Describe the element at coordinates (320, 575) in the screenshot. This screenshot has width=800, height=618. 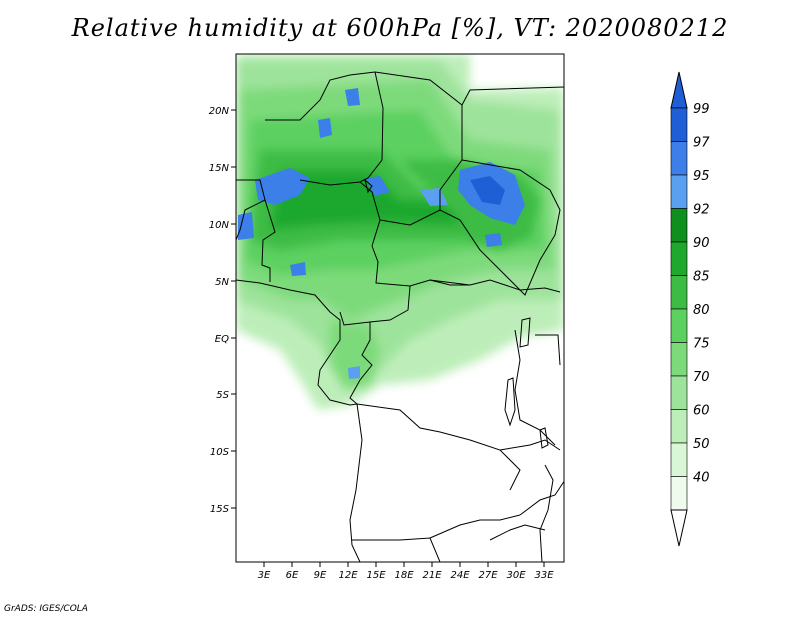
I see `lon-label: 9E` at that location.